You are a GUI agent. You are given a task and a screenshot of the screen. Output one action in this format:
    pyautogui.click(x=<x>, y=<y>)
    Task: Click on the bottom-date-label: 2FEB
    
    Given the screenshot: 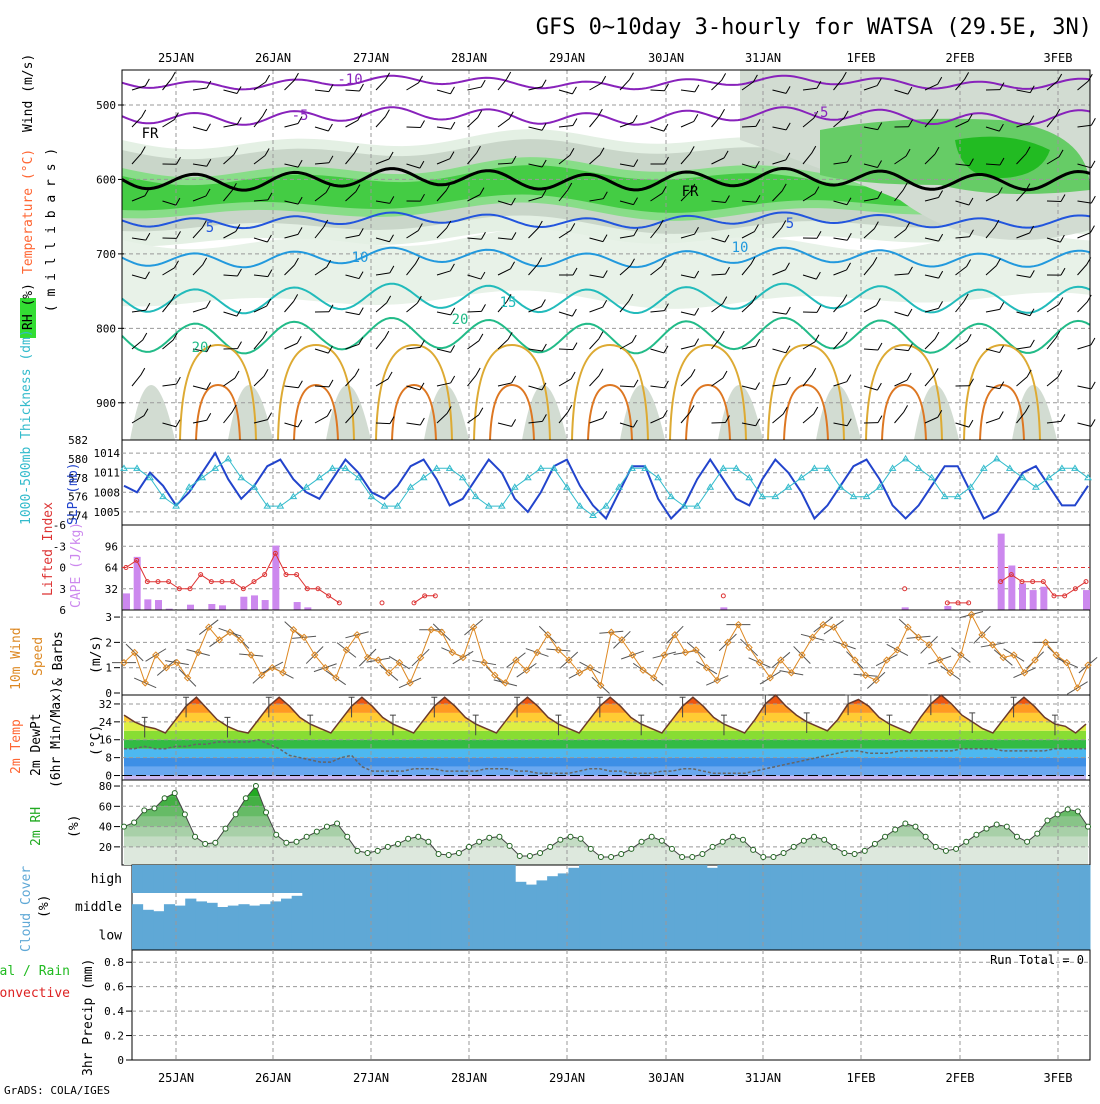 What is the action you would take?
    pyautogui.click(x=960, y=1078)
    